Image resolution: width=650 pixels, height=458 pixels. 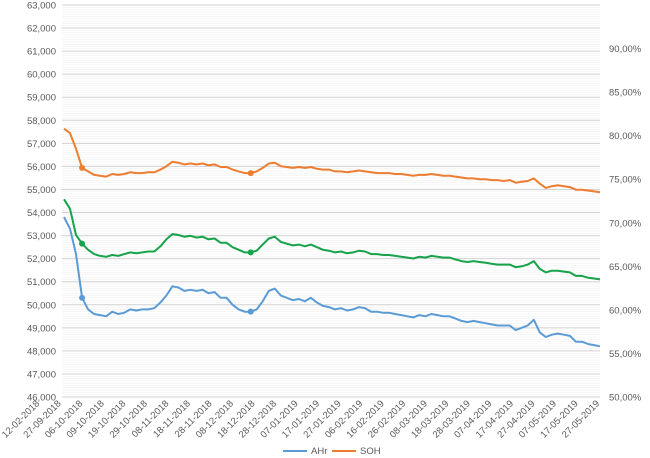 What do you see at coordinates (625, 49) in the screenshot?
I see `y2-tick-label: 90,00%` at bounding box center [625, 49].